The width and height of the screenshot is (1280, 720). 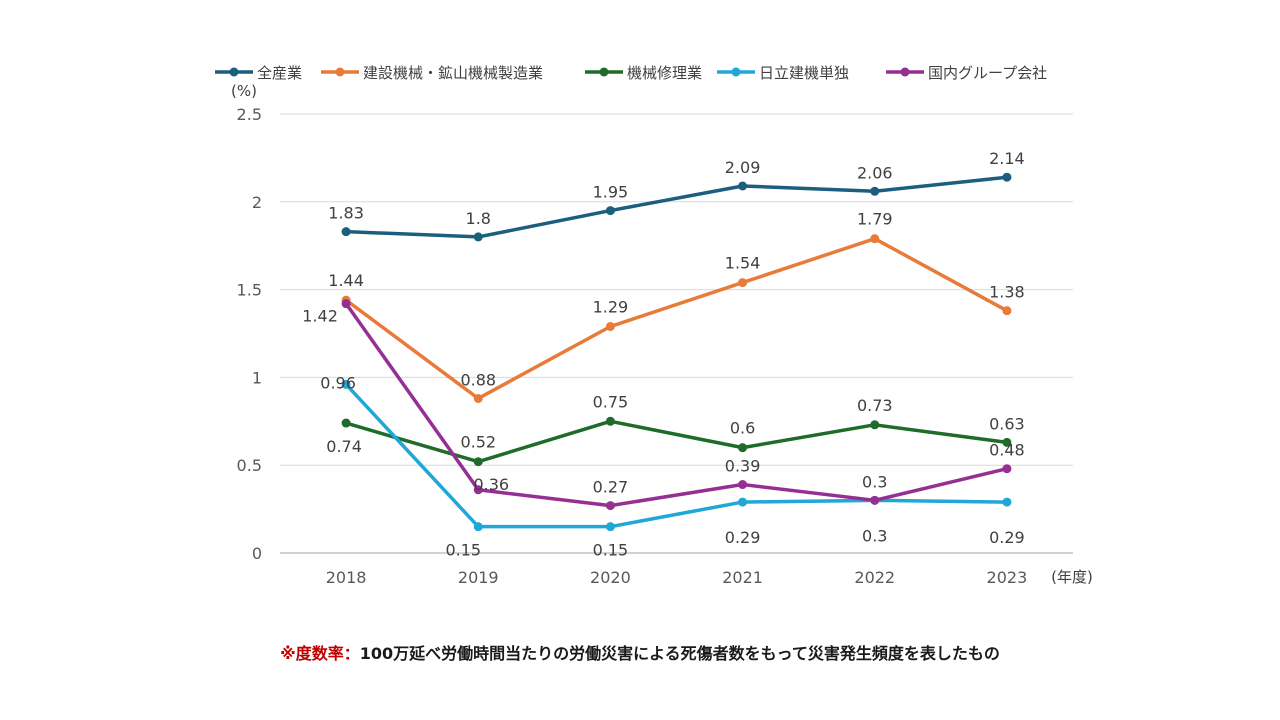 I want to click on footnote-head: ※度数率：, so click(x=320, y=653).